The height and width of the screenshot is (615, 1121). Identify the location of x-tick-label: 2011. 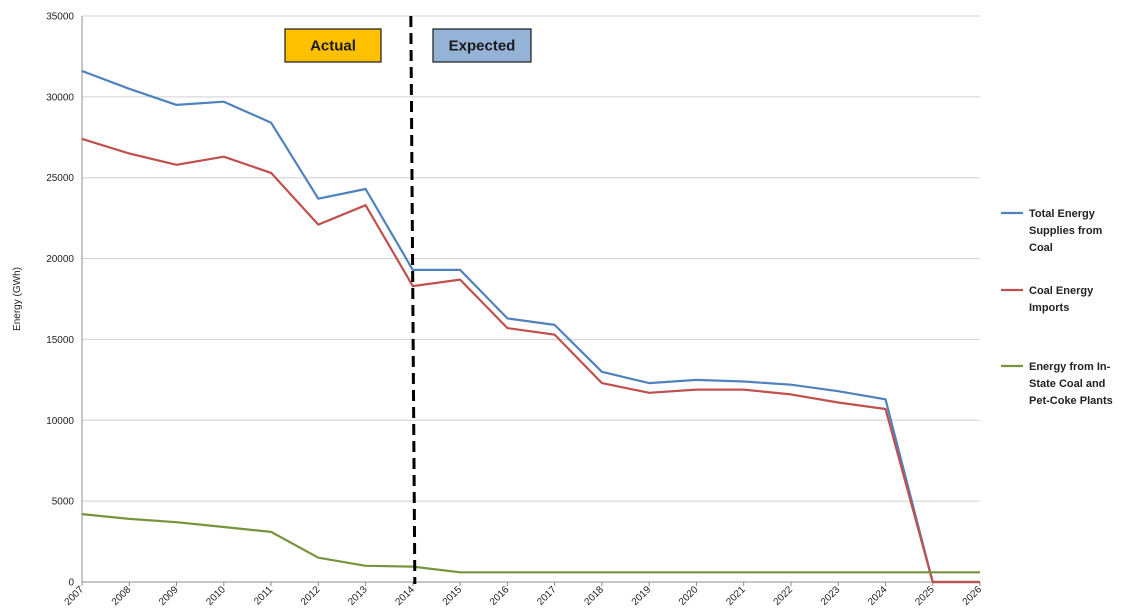
(263, 595).